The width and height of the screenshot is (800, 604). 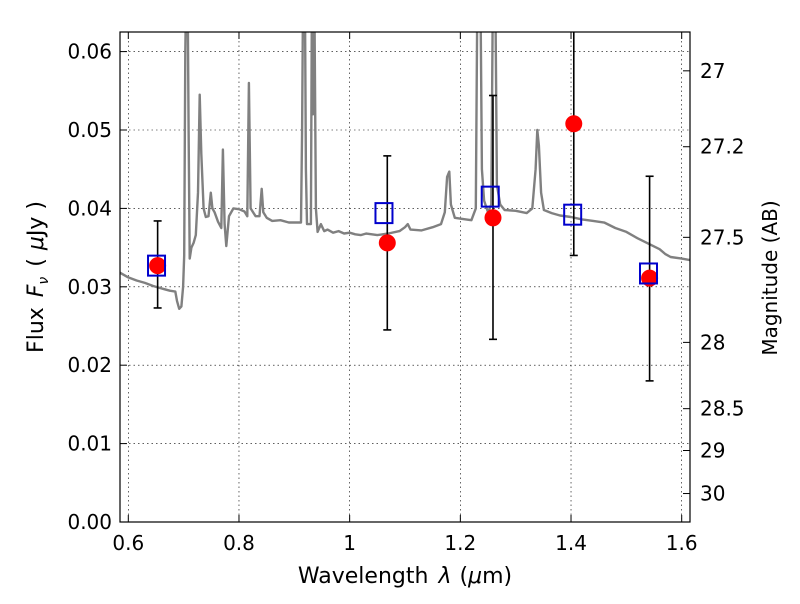 What do you see at coordinates (89, 52) in the screenshot?
I see `y-tick-label: 0.06` at bounding box center [89, 52].